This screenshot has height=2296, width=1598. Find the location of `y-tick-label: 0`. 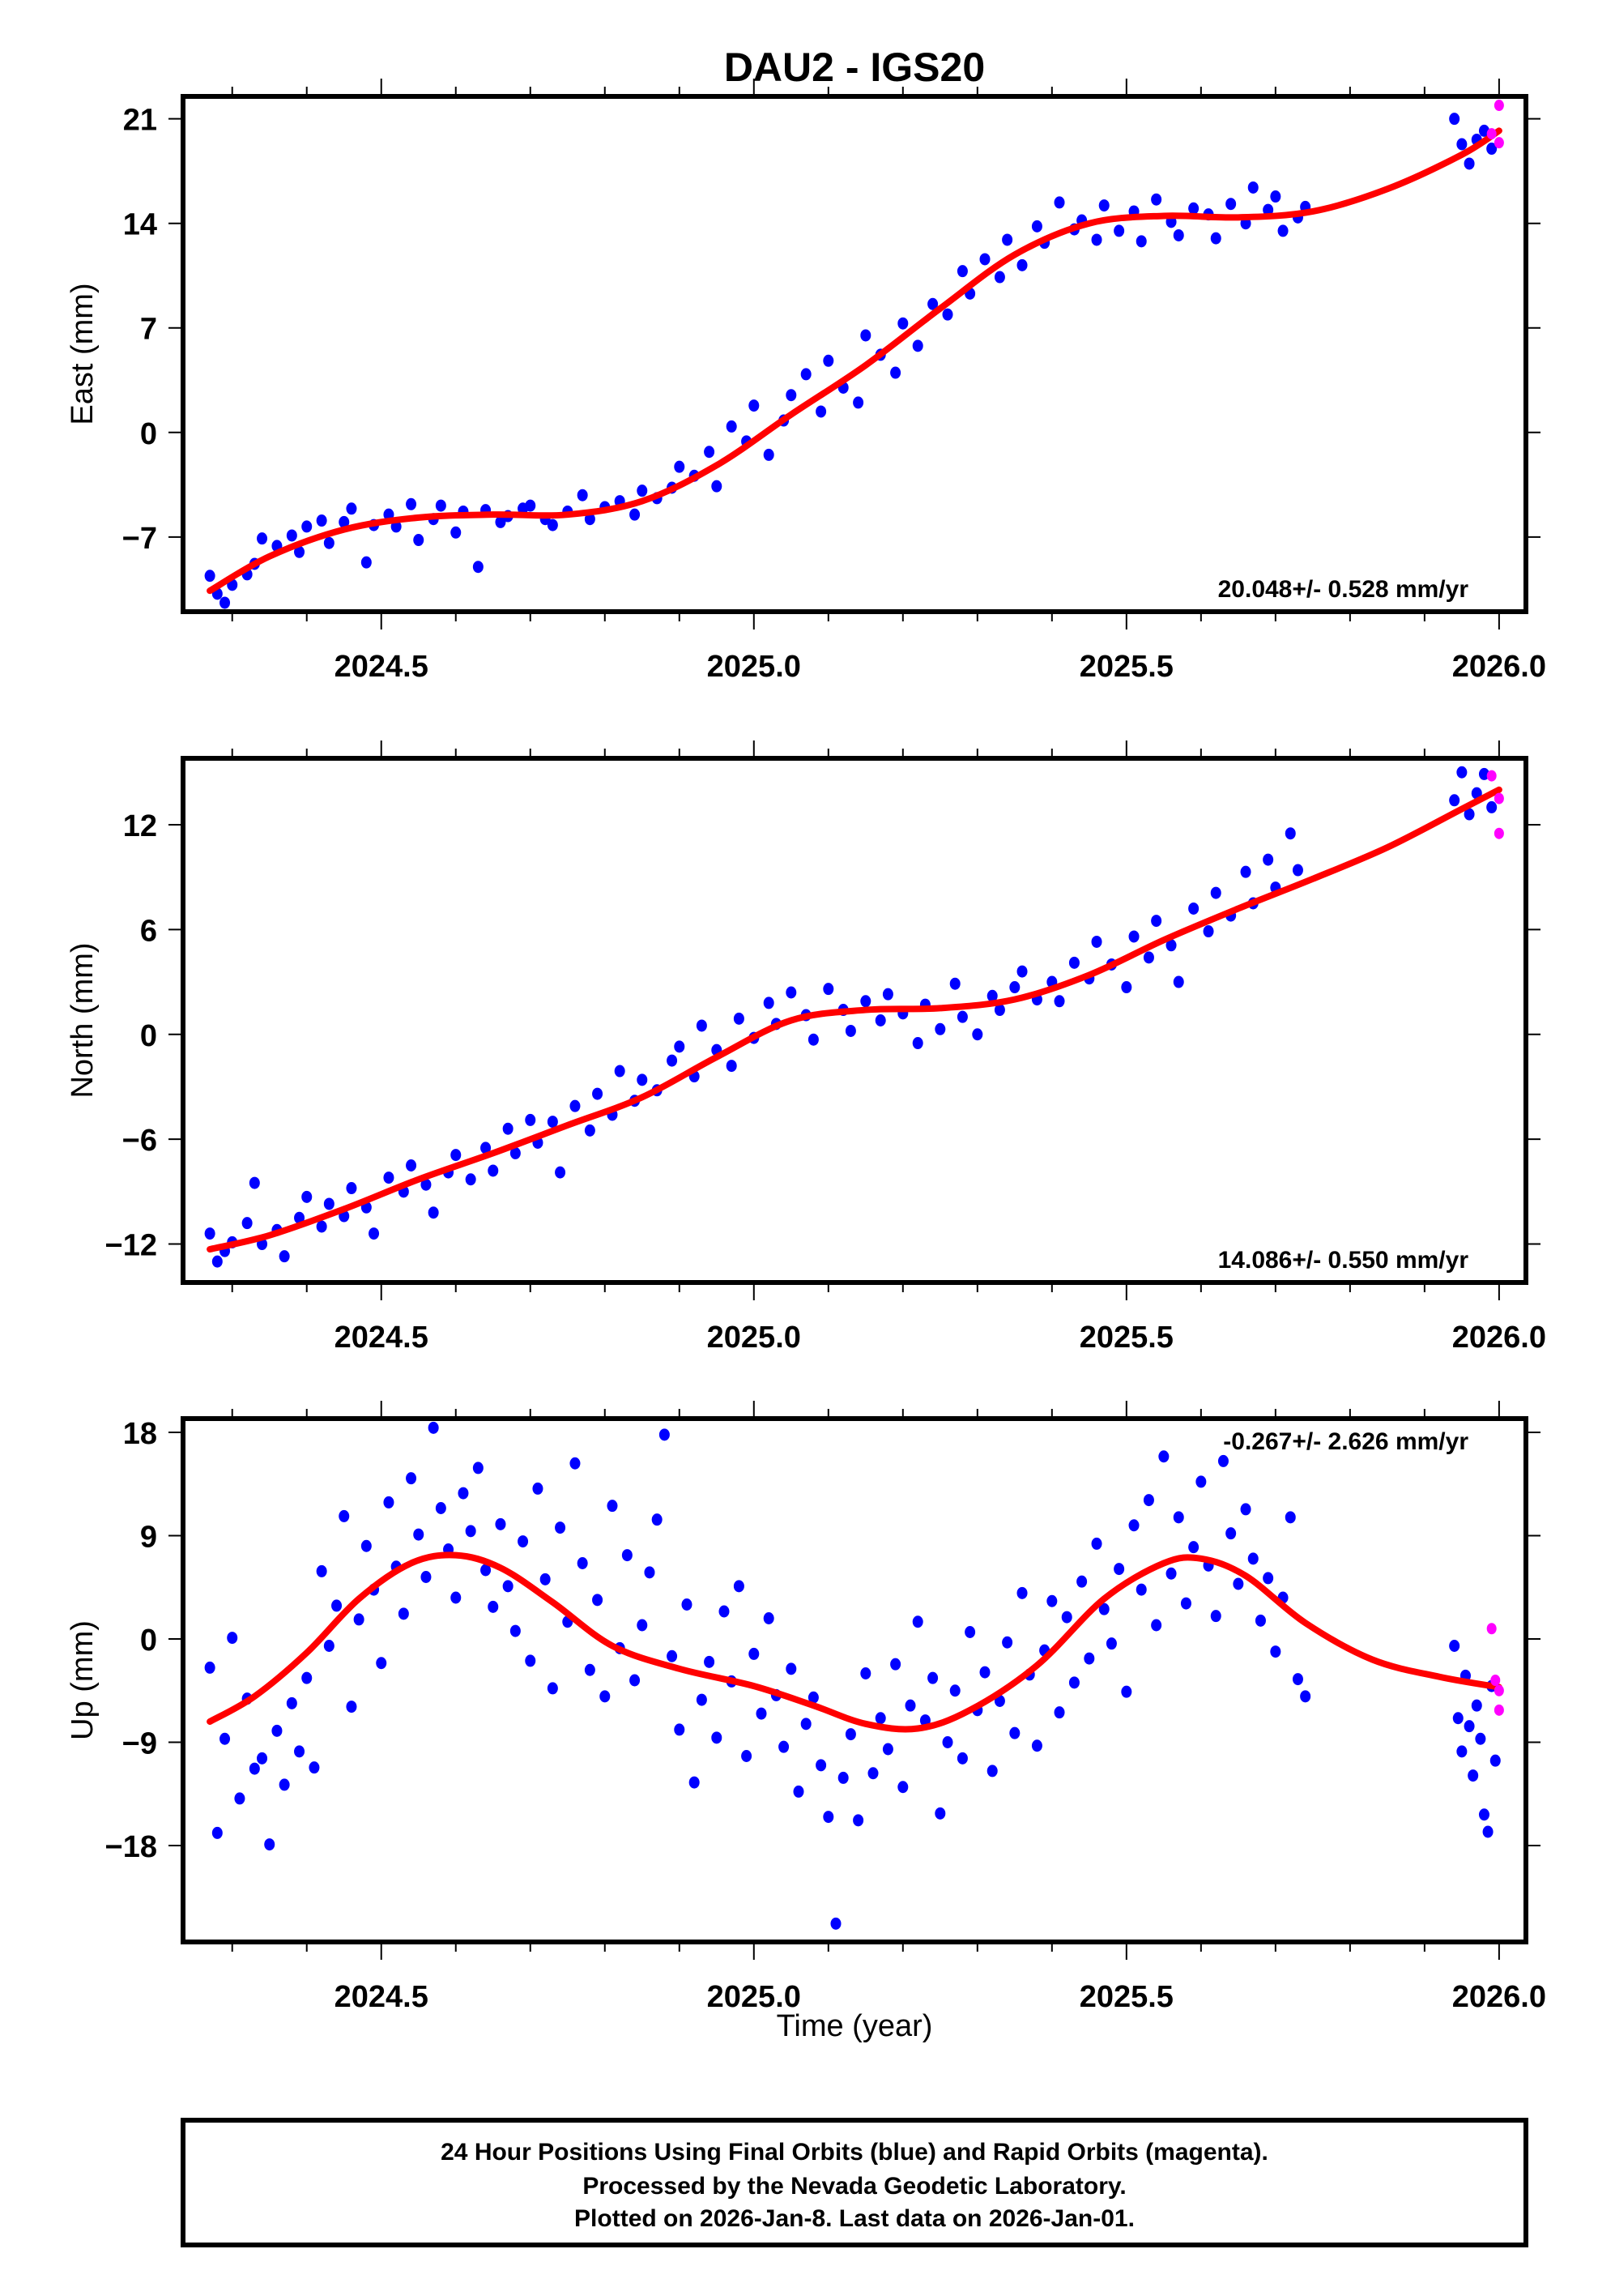

y-tick-label: 0 is located at coordinates (148, 1036).